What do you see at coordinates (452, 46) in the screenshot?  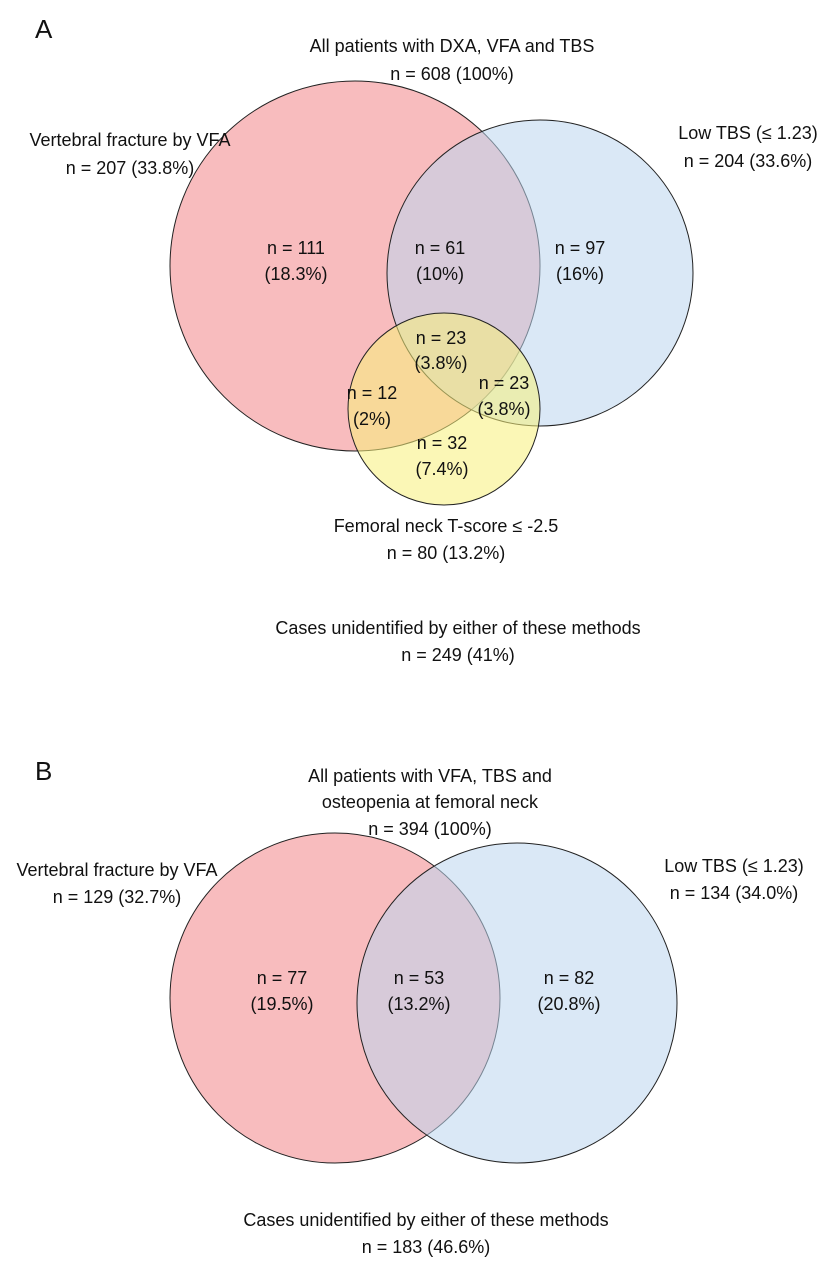 I see `panel-a-total-line1: All patients with DXA, VFA and TBS` at bounding box center [452, 46].